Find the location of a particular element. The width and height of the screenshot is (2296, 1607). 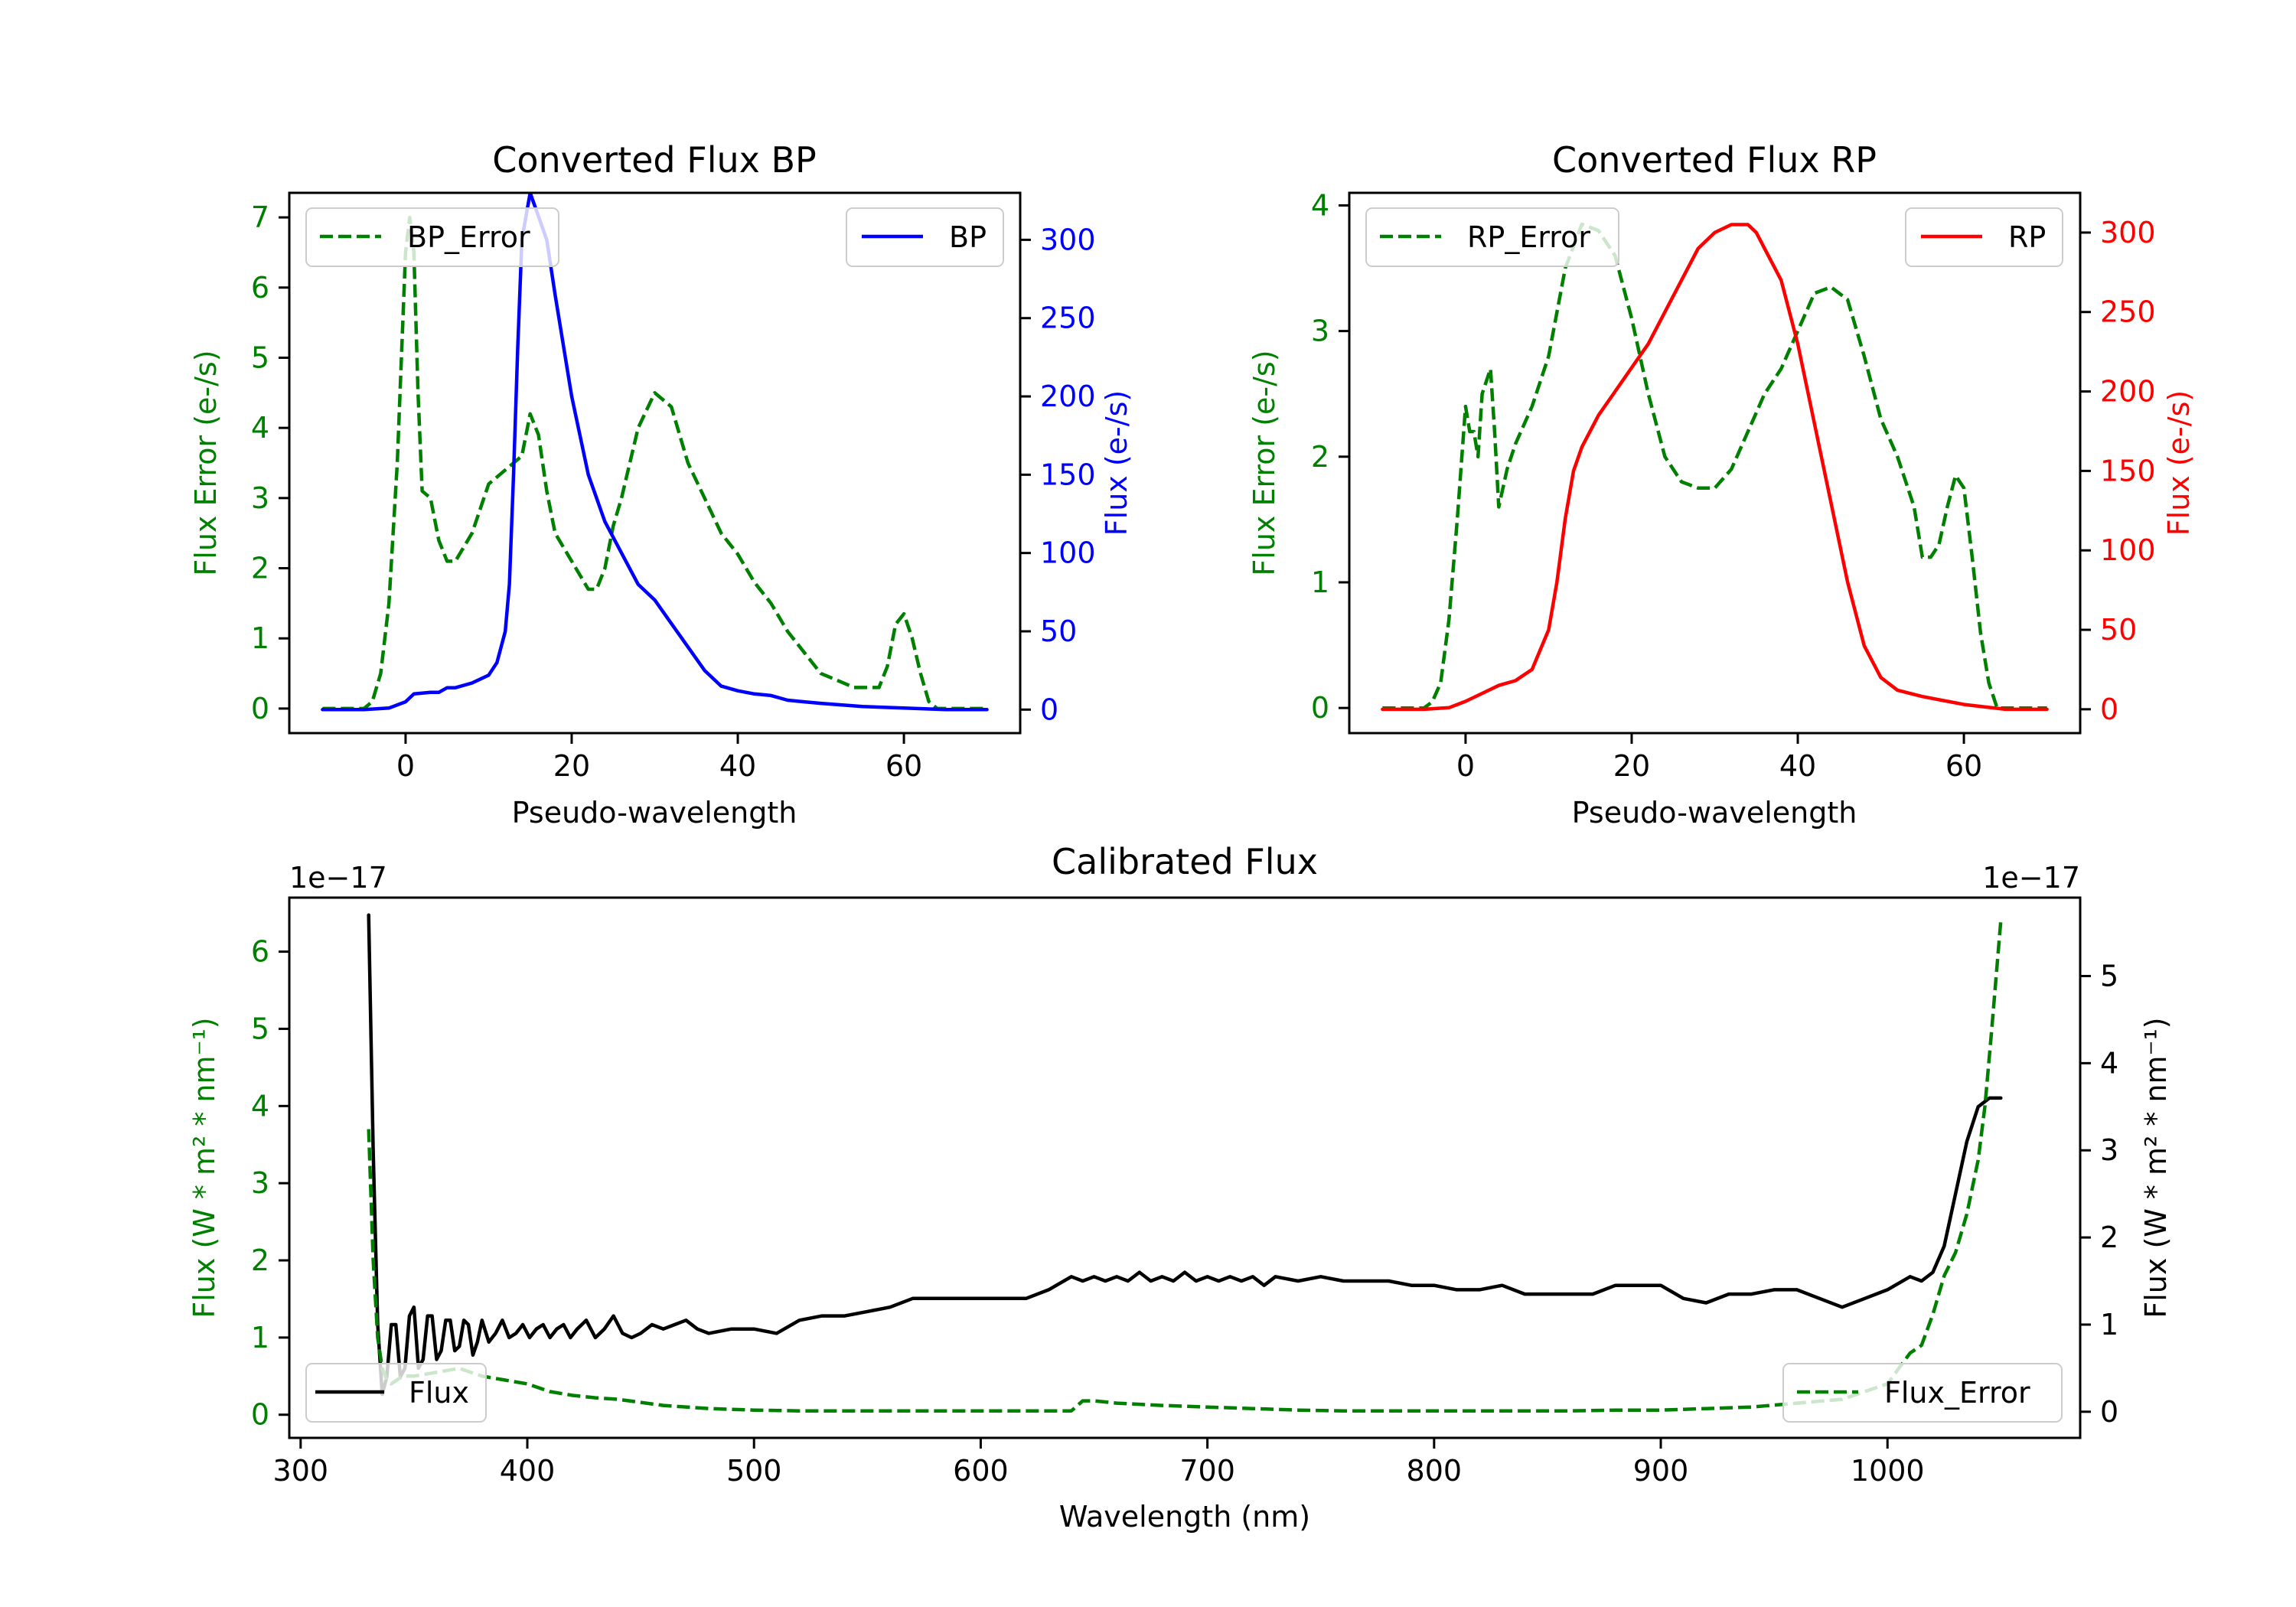

panel-bp-legend-right: BP is located at coordinates (925, 237).